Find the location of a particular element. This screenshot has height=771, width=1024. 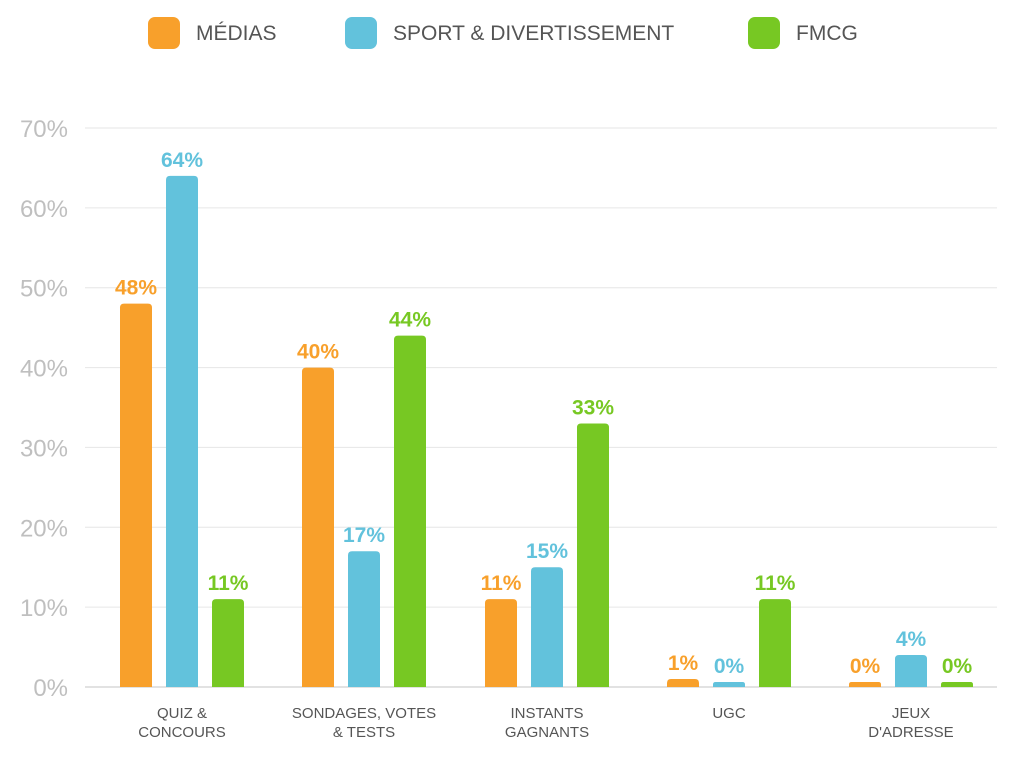

category-label: QUIZ & CONCOURS is located at coordinates (182, 723).